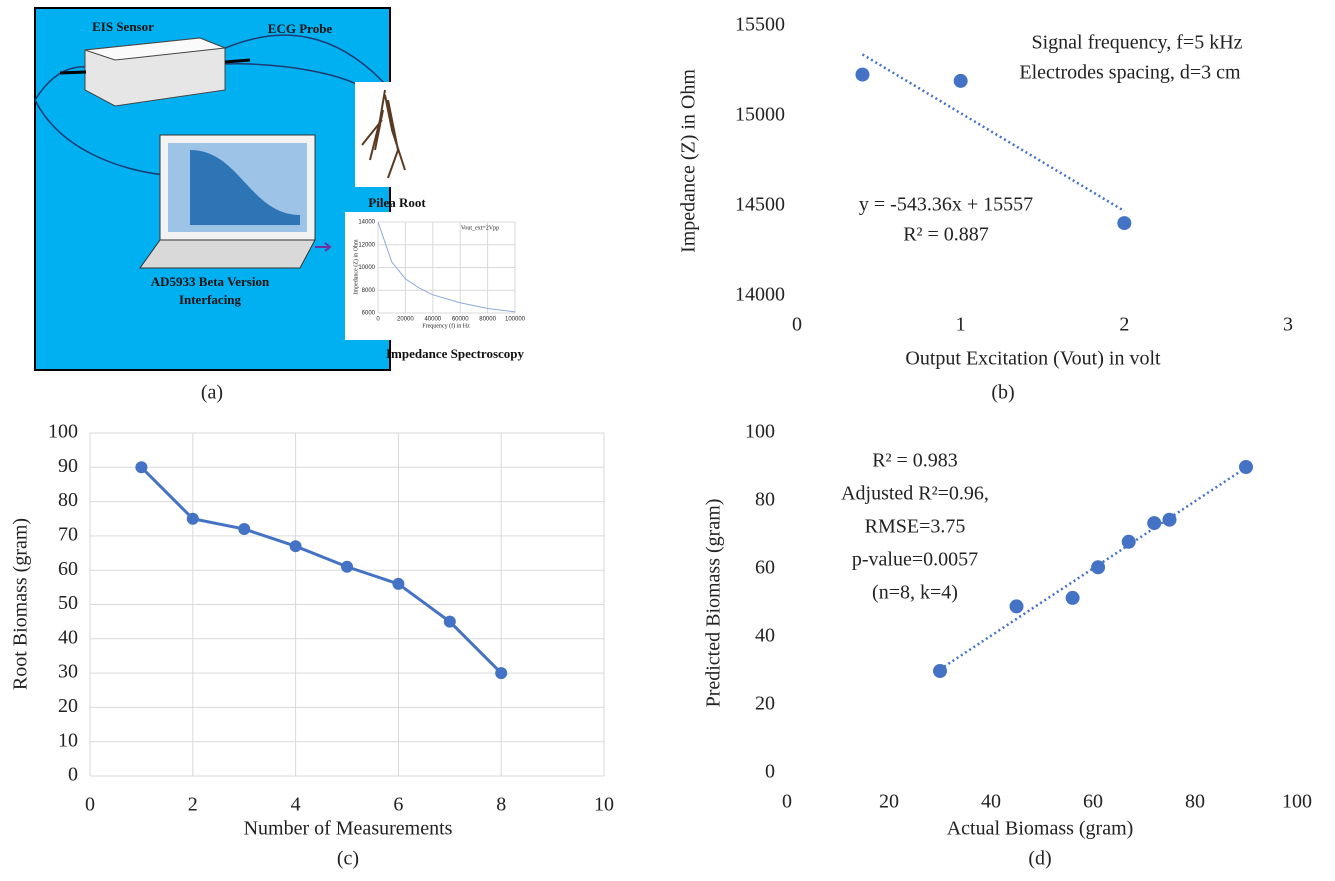 The width and height of the screenshot is (1335, 881). I want to click on x-tick-label: 4, so click(296, 805).